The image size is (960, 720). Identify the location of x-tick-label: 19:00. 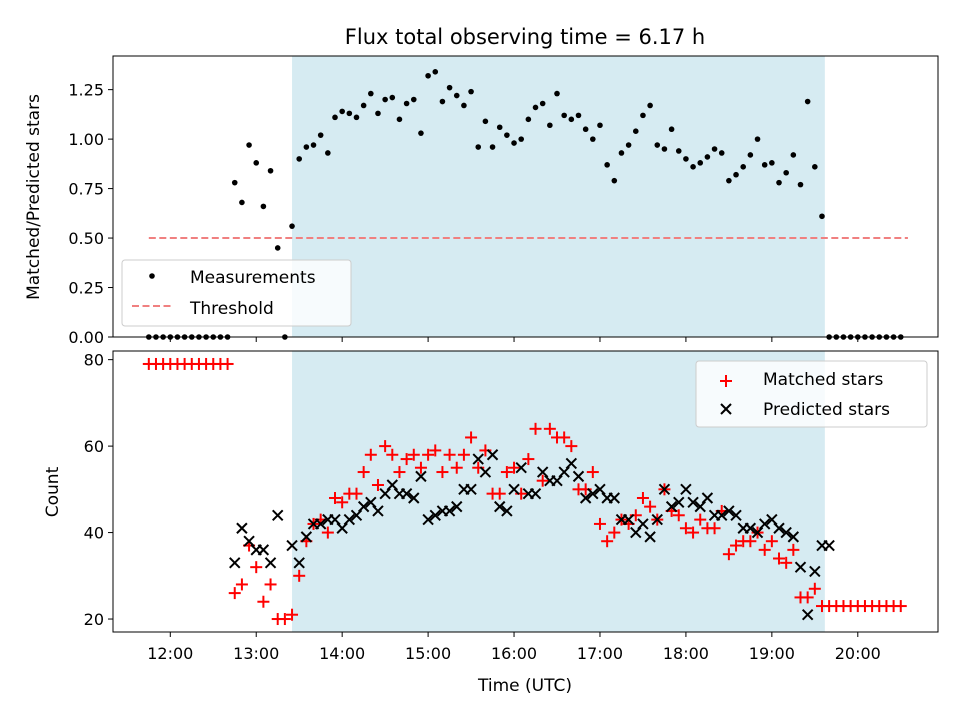
(772, 653).